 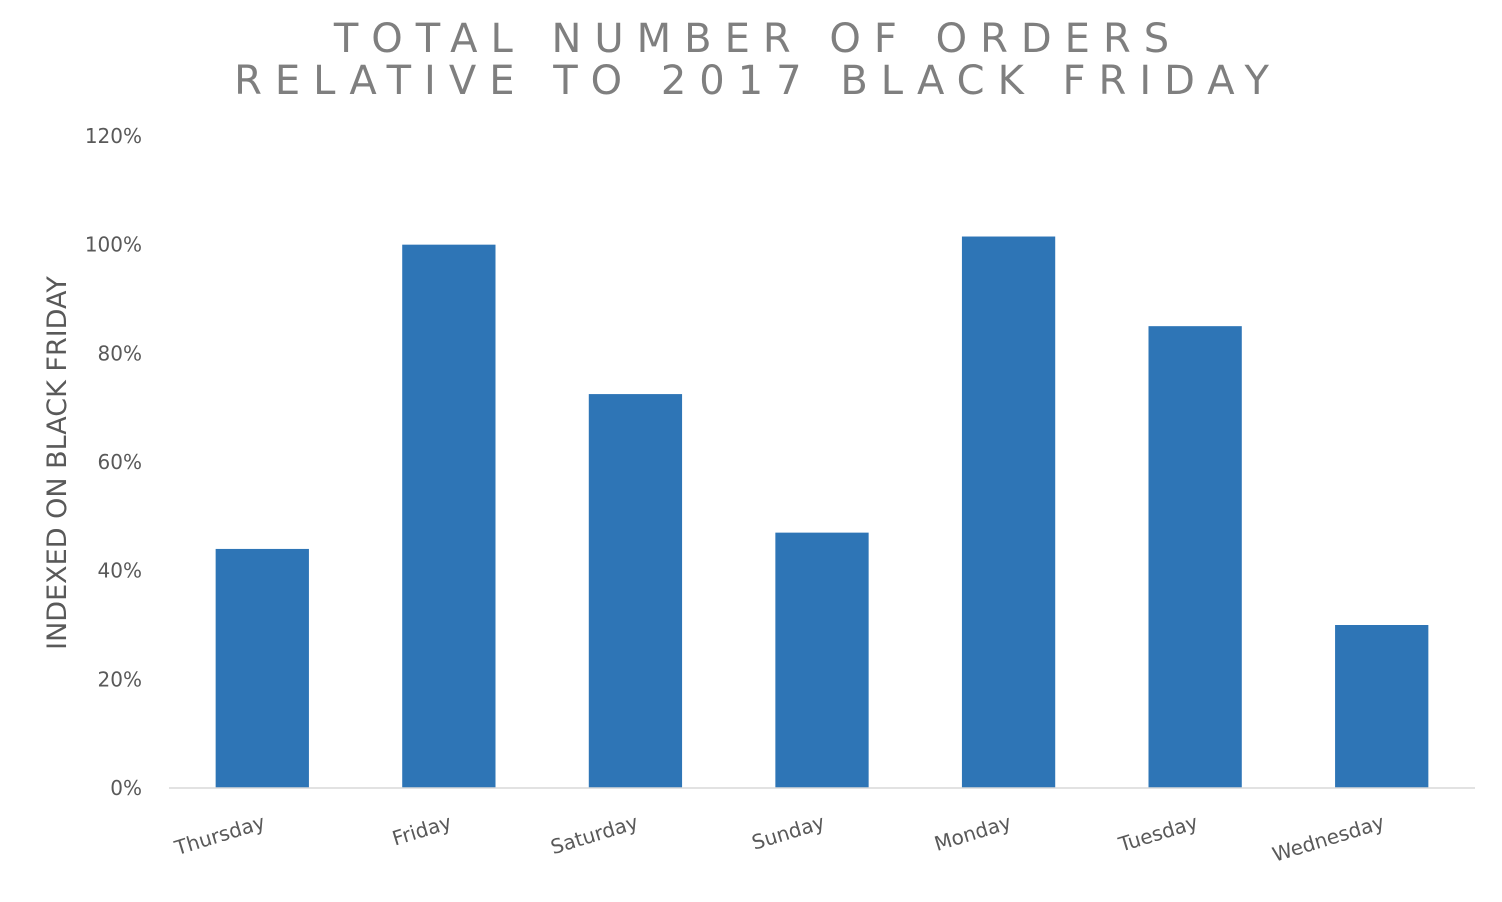 What do you see at coordinates (120, 571) in the screenshot?
I see `y-tick-label: 40%` at bounding box center [120, 571].